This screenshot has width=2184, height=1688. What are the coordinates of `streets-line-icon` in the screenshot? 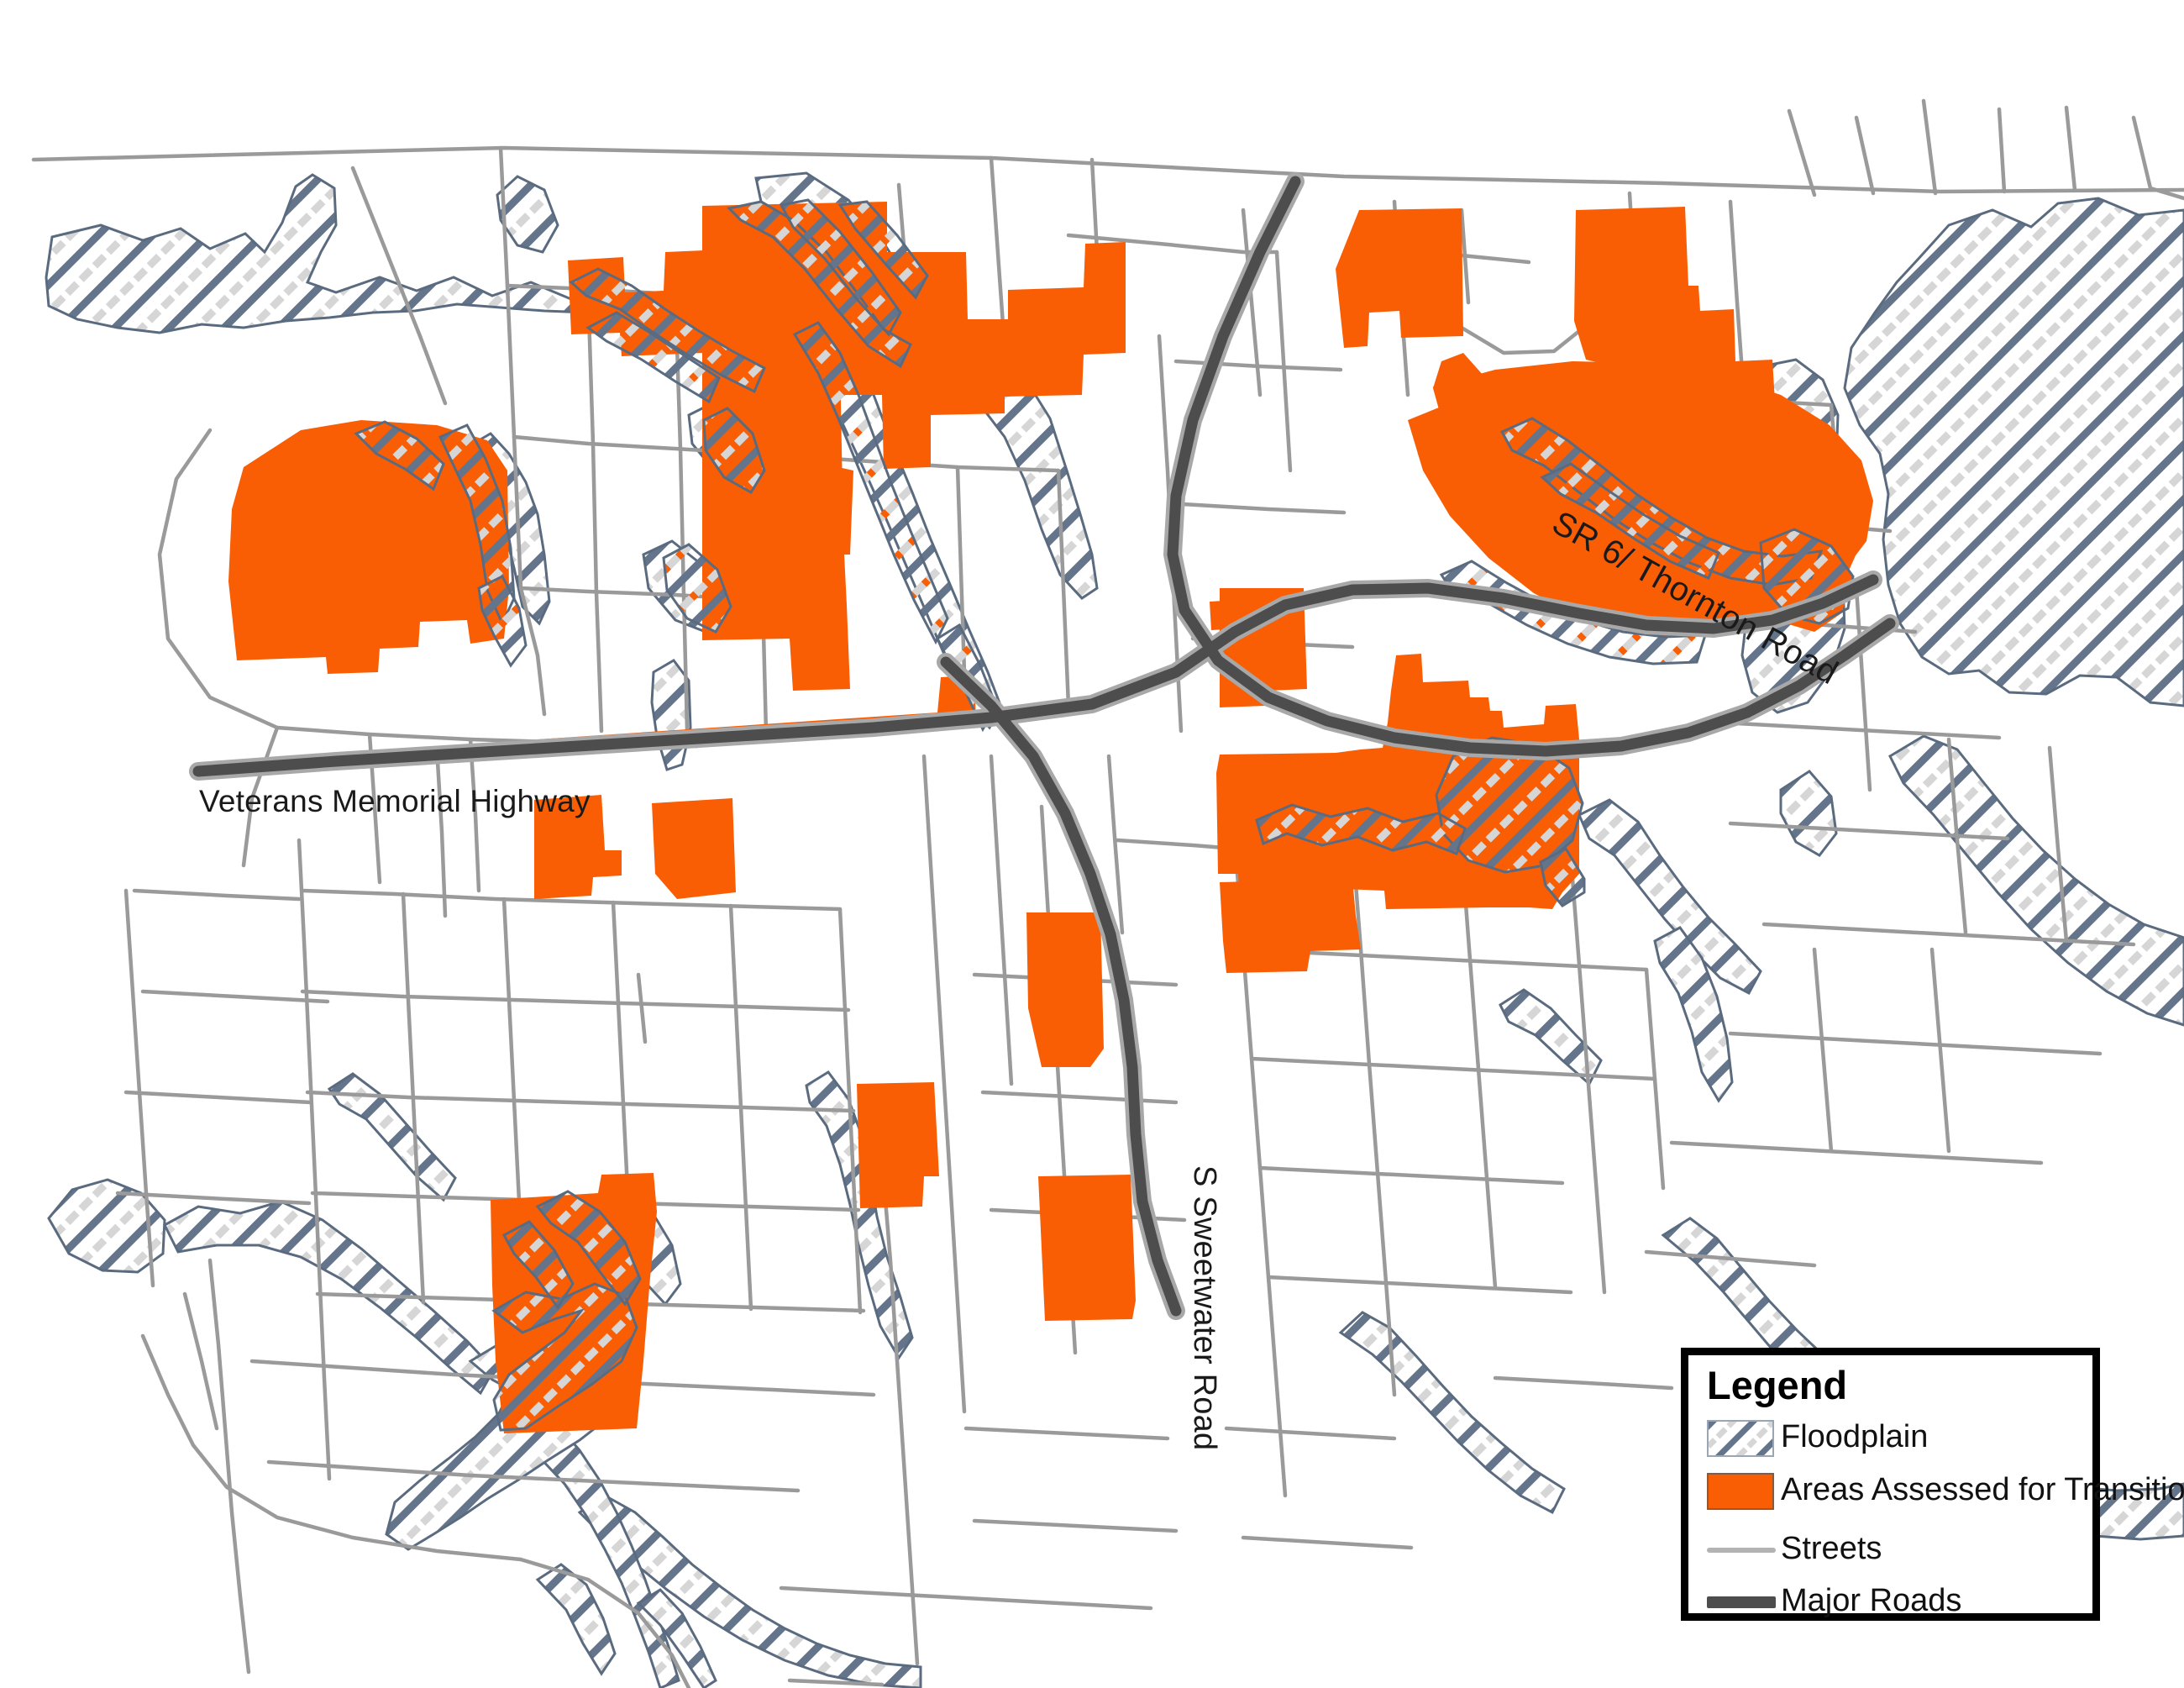 It's located at (1741, 1550).